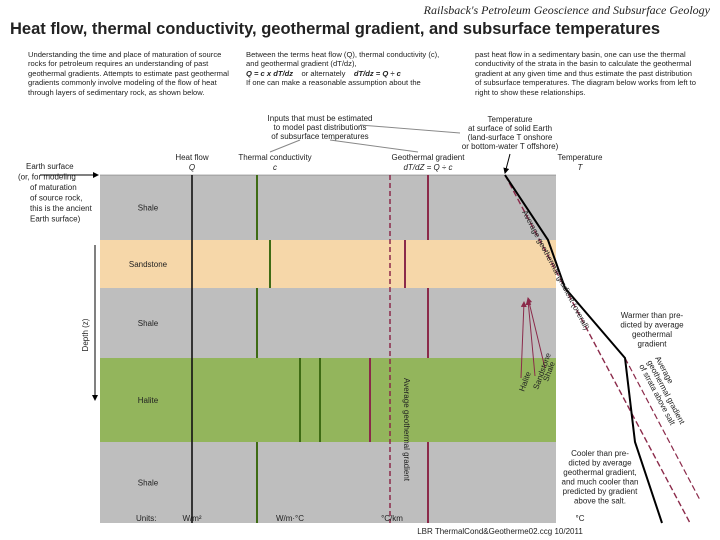 The image size is (720, 540). I want to click on column-label: Thermal conductivity, so click(274, 157).